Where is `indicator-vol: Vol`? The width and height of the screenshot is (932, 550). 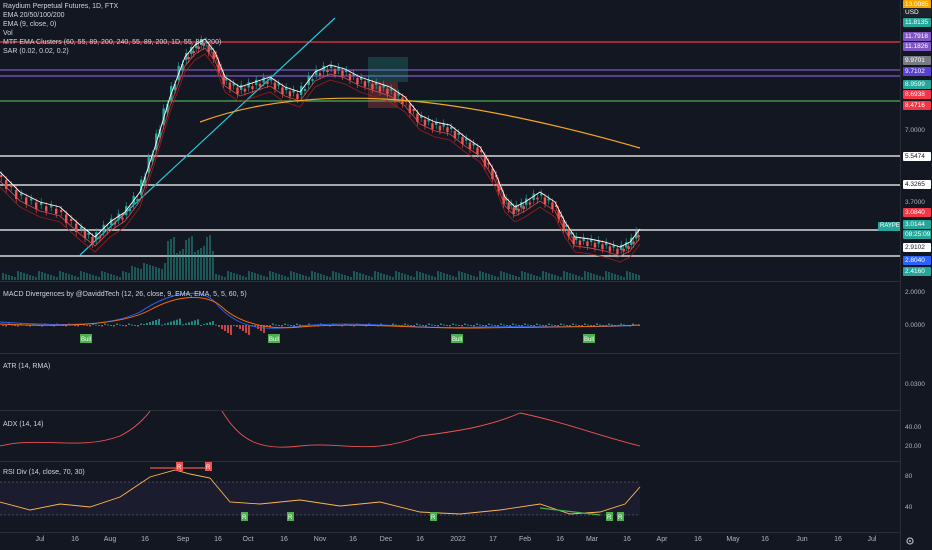 indicator-vol: Vol is located at coordinates (8, 33).